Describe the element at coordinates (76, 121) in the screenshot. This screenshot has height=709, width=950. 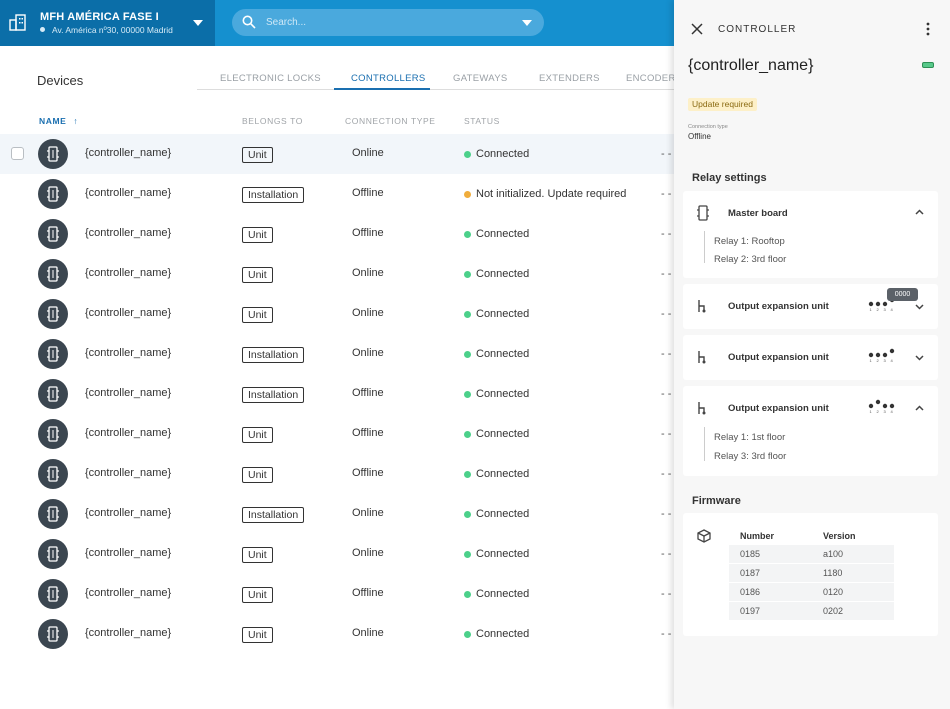
I see `sort-arrow-icon: ↑` at that location.